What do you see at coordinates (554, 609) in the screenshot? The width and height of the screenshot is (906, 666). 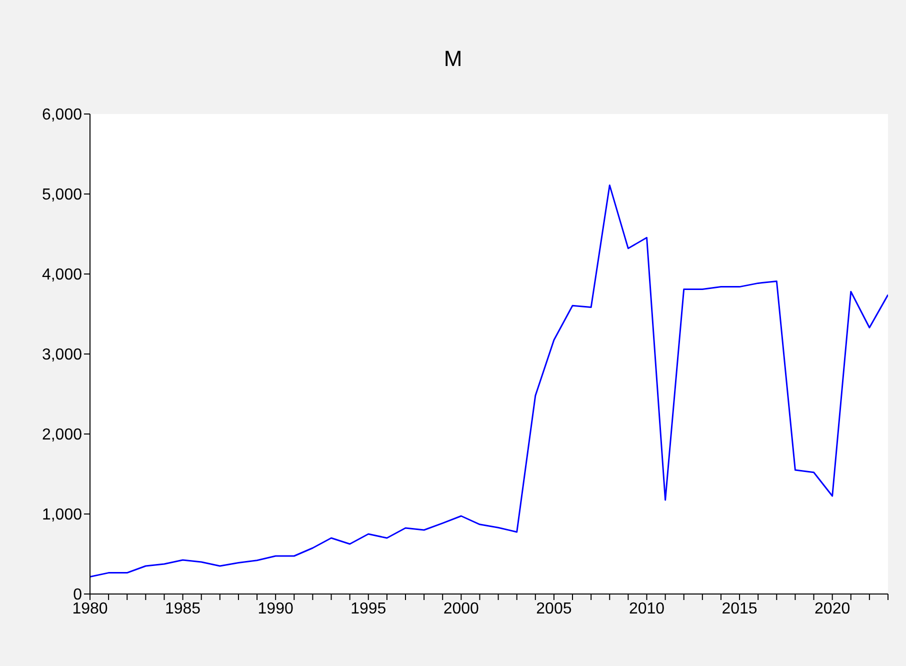 I see `x-tick-label: 2005` at bounding box center [554, 609].